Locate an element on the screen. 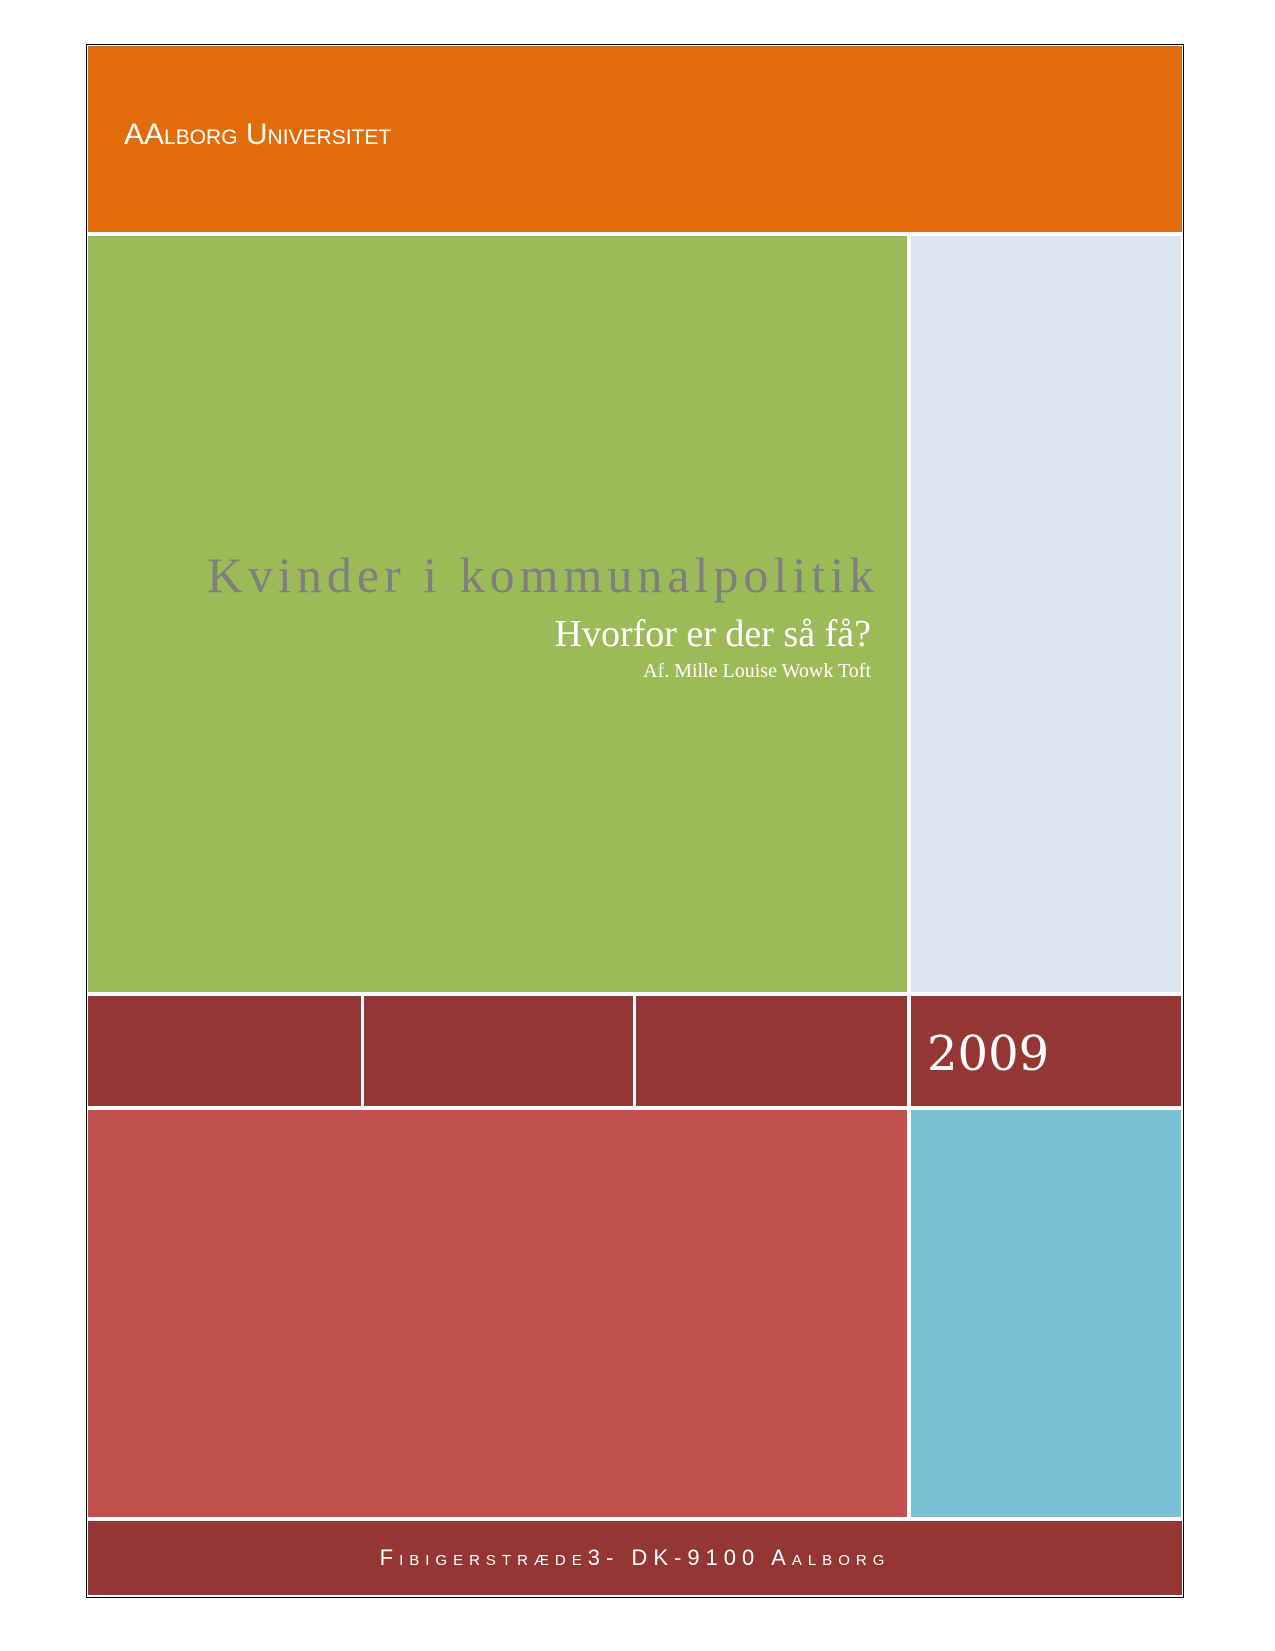 The width and height of the screenshot is (1275, 1651). subtitle: Hvorfor er der så få? is located at coordinates (713, 634).